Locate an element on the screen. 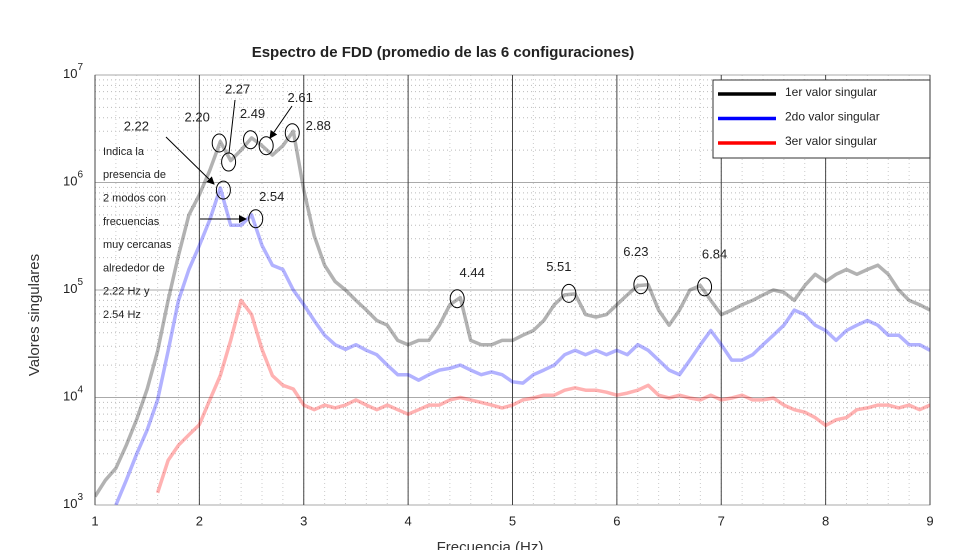 This screenshot has height=550, width=973. legend-label: 3er valor singular is located at coordinates (831, 141).